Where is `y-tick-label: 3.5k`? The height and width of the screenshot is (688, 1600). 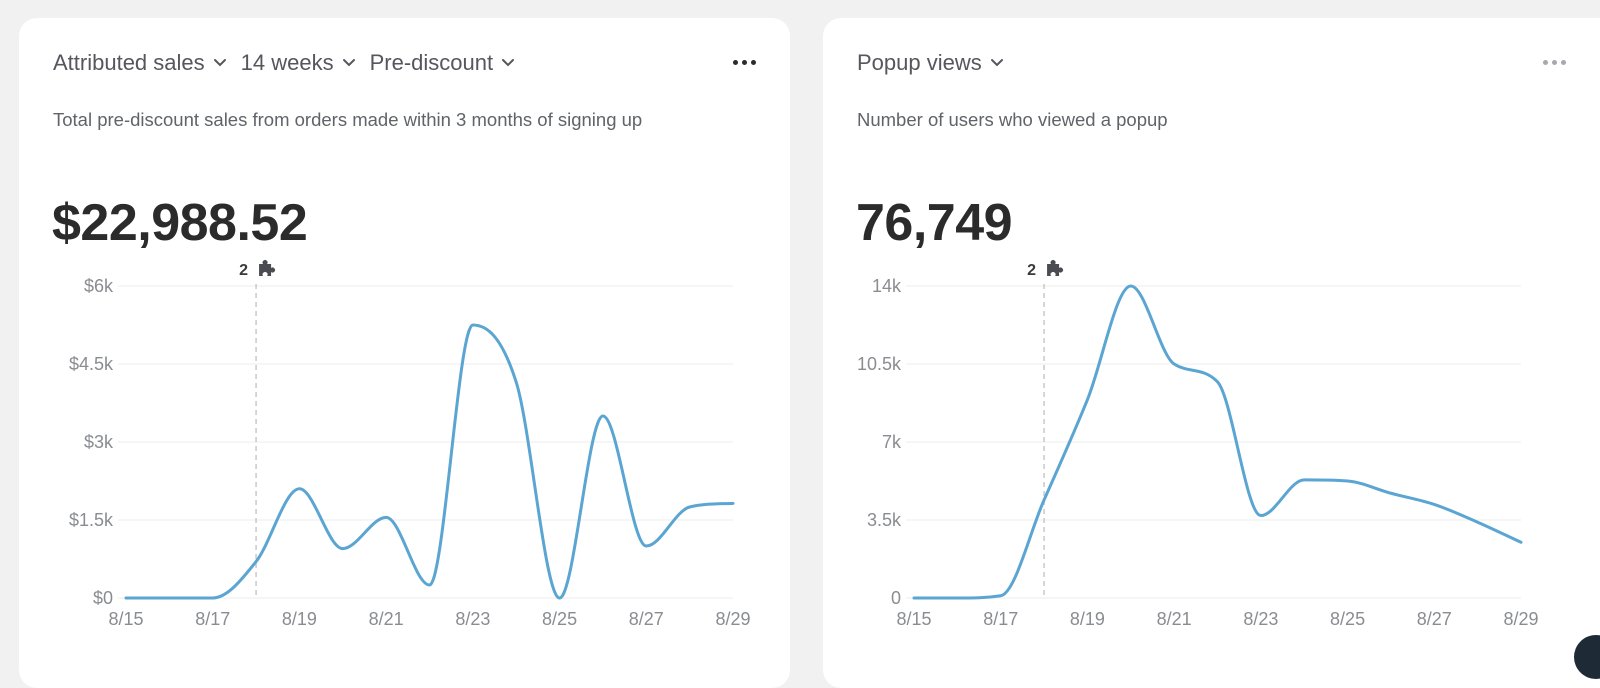 y-tick-label: 3.5k is located at coordinates (884, 520).